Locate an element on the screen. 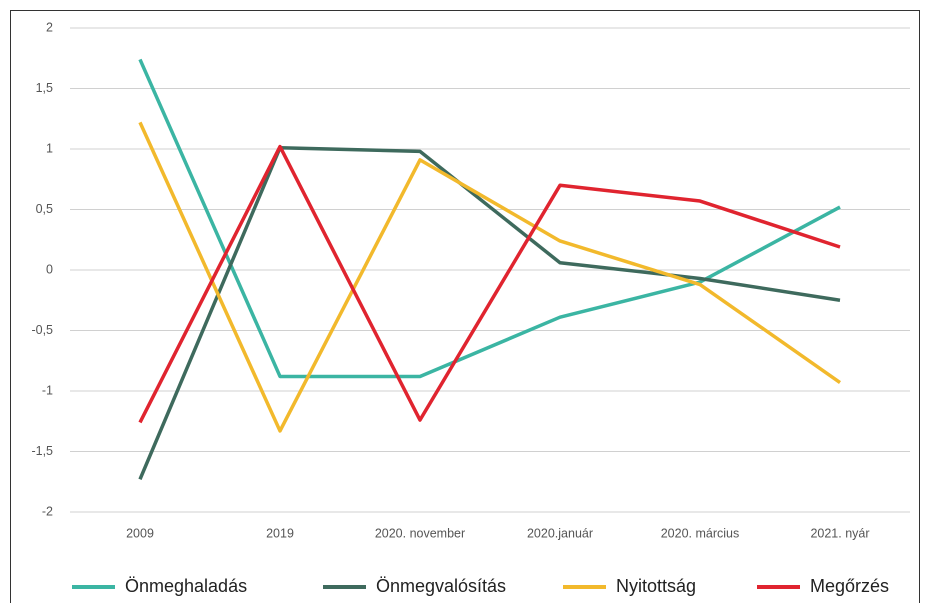 This screenshot has width=930, height=603. legend-label: Nyitottság is located at coordinates (656, 586).